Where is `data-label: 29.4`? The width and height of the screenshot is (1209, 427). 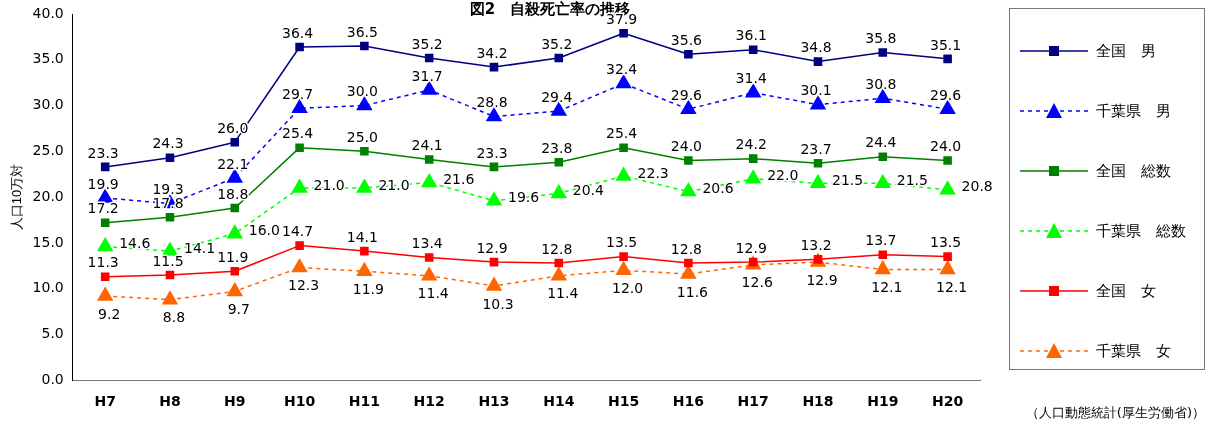
data-label: 29.4 is located at coordinates (557, 96).